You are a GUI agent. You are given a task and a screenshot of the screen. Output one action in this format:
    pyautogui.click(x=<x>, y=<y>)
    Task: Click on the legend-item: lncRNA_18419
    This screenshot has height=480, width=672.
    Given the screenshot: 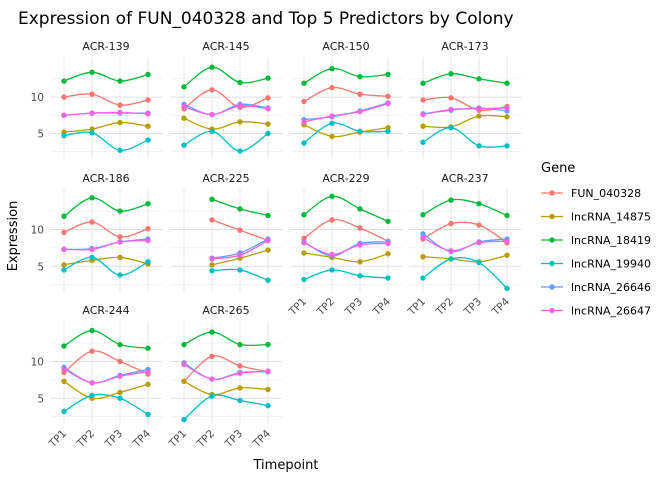 What is the action you would take?
    pyautogui.click(x=596, y=240)
    